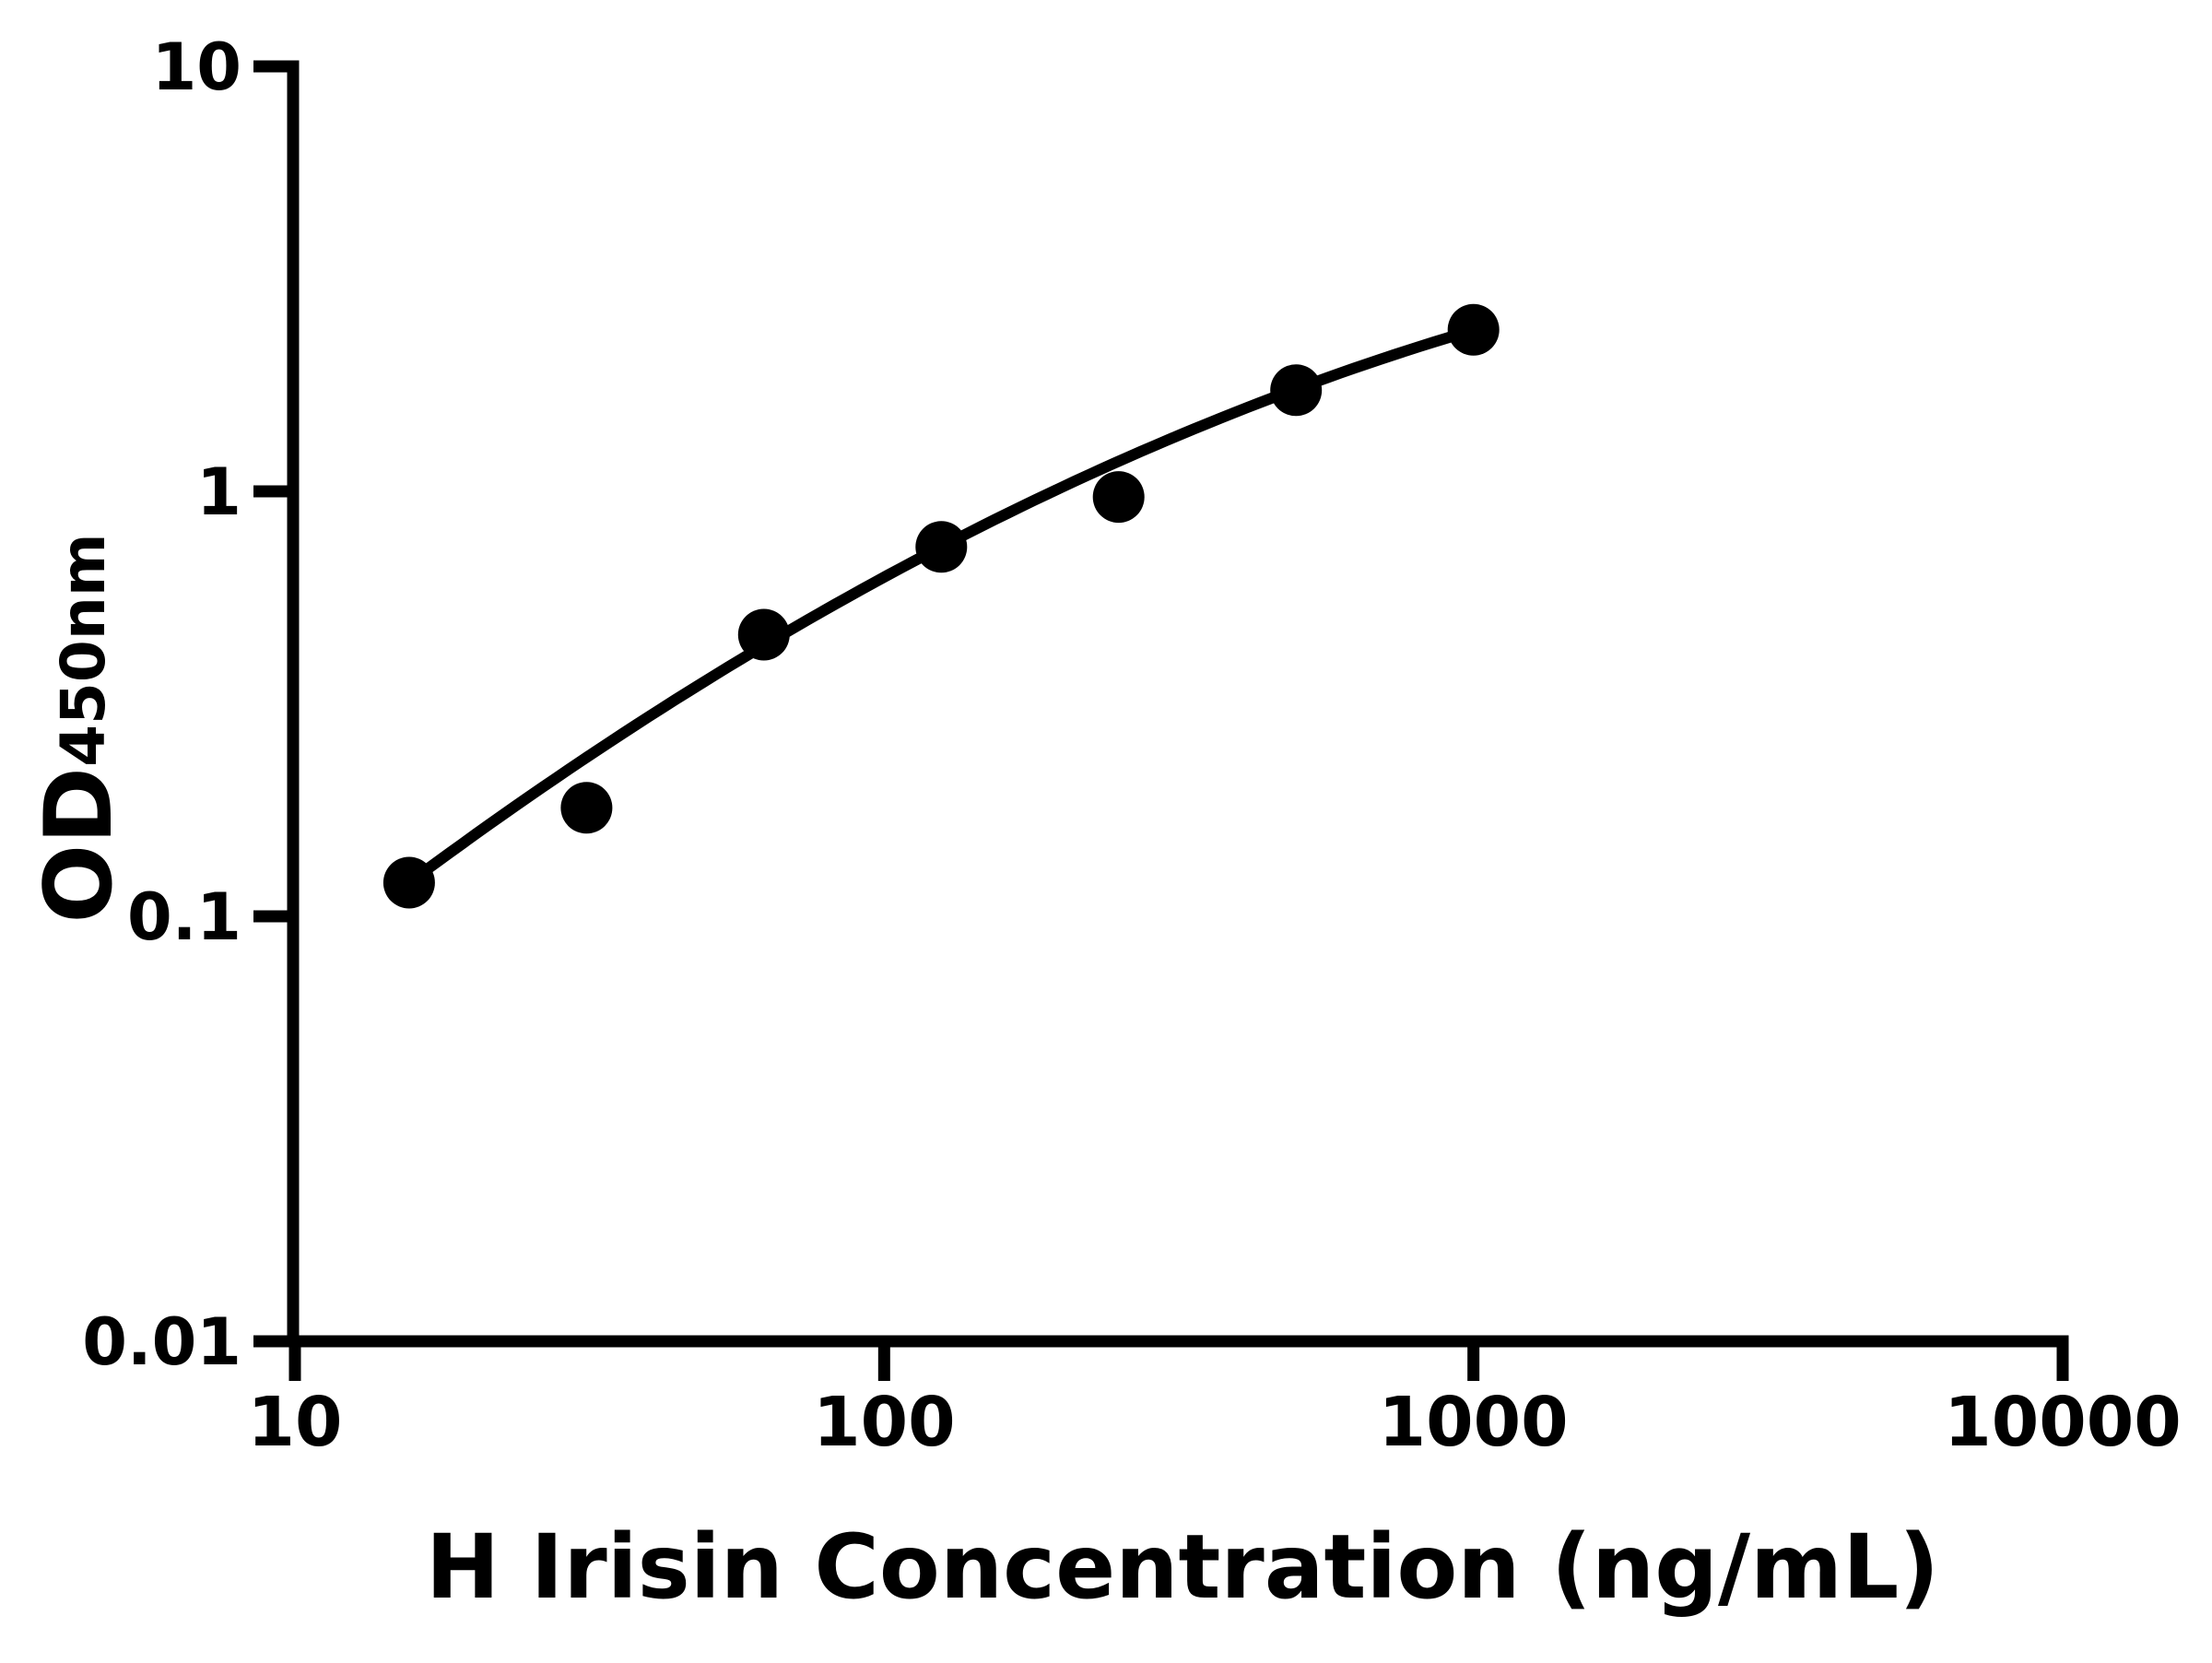  What do you see at coordinates (78, 845) in the screenshot?
I see `y-axis-title-main: OD` at bounding box center [78, 845].